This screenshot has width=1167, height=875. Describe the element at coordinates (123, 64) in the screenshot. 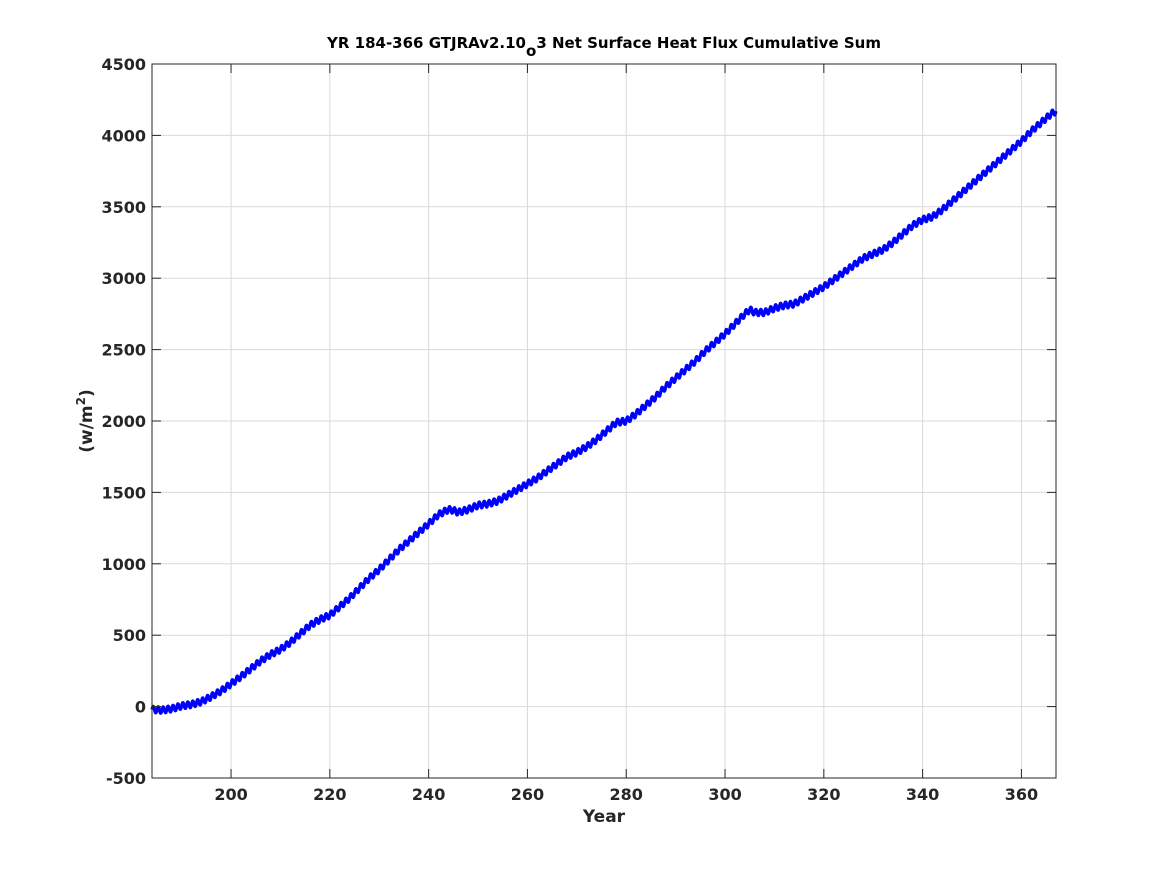

I see `y-tick-label: 4500` at that location.